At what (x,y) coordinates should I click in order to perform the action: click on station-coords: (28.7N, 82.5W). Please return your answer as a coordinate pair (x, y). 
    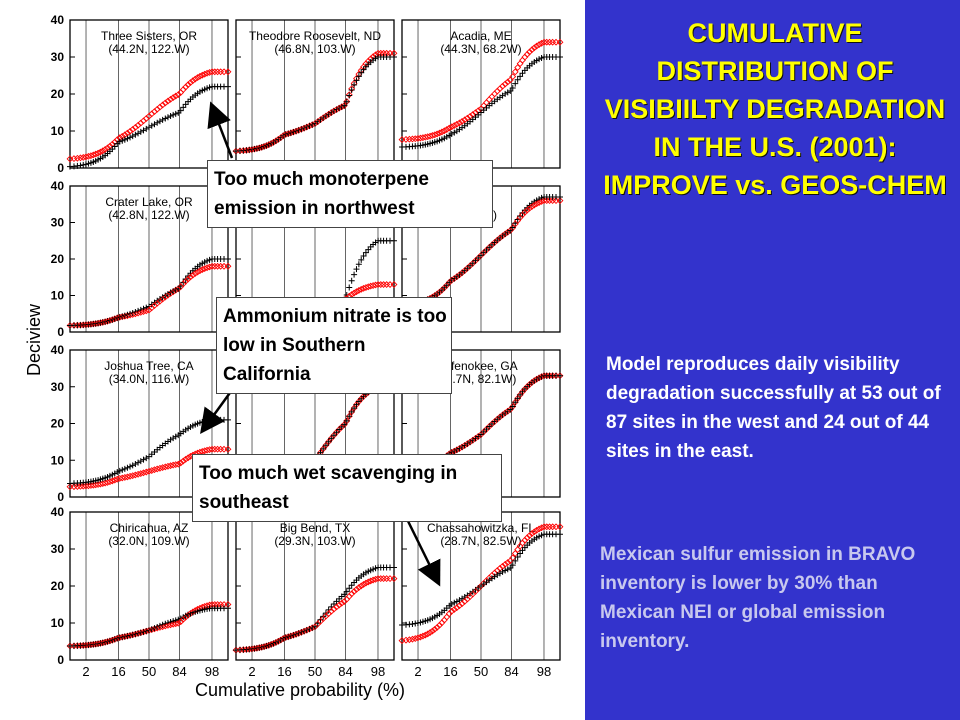
    Looking at the image, I should click on (480, 541).